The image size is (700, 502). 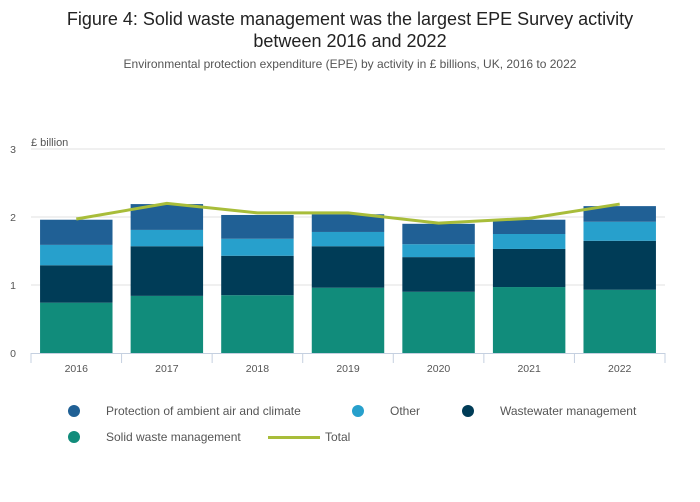 I want to click on bar-protection-of-ambient-air-and-climate-2019, so click(x=348, y=223).